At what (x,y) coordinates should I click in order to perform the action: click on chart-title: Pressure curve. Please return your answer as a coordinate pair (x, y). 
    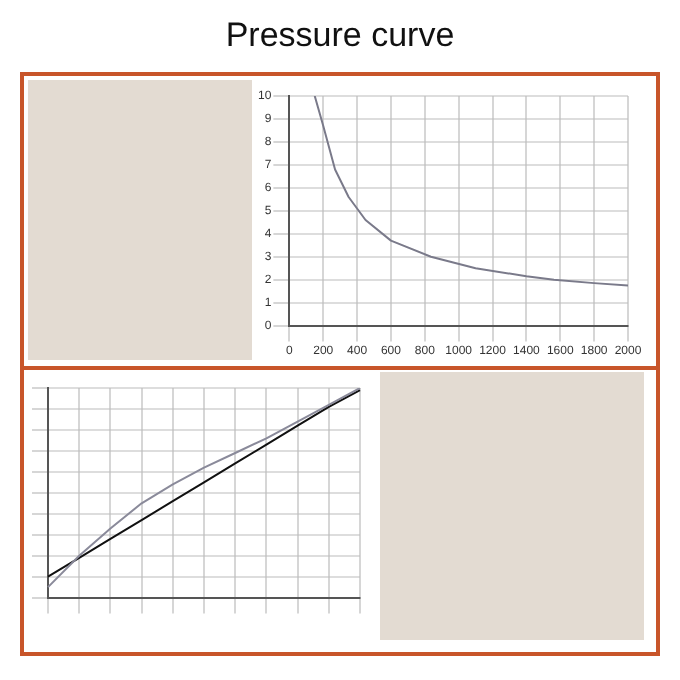
    Looking at the image, I should click on (340, 36).